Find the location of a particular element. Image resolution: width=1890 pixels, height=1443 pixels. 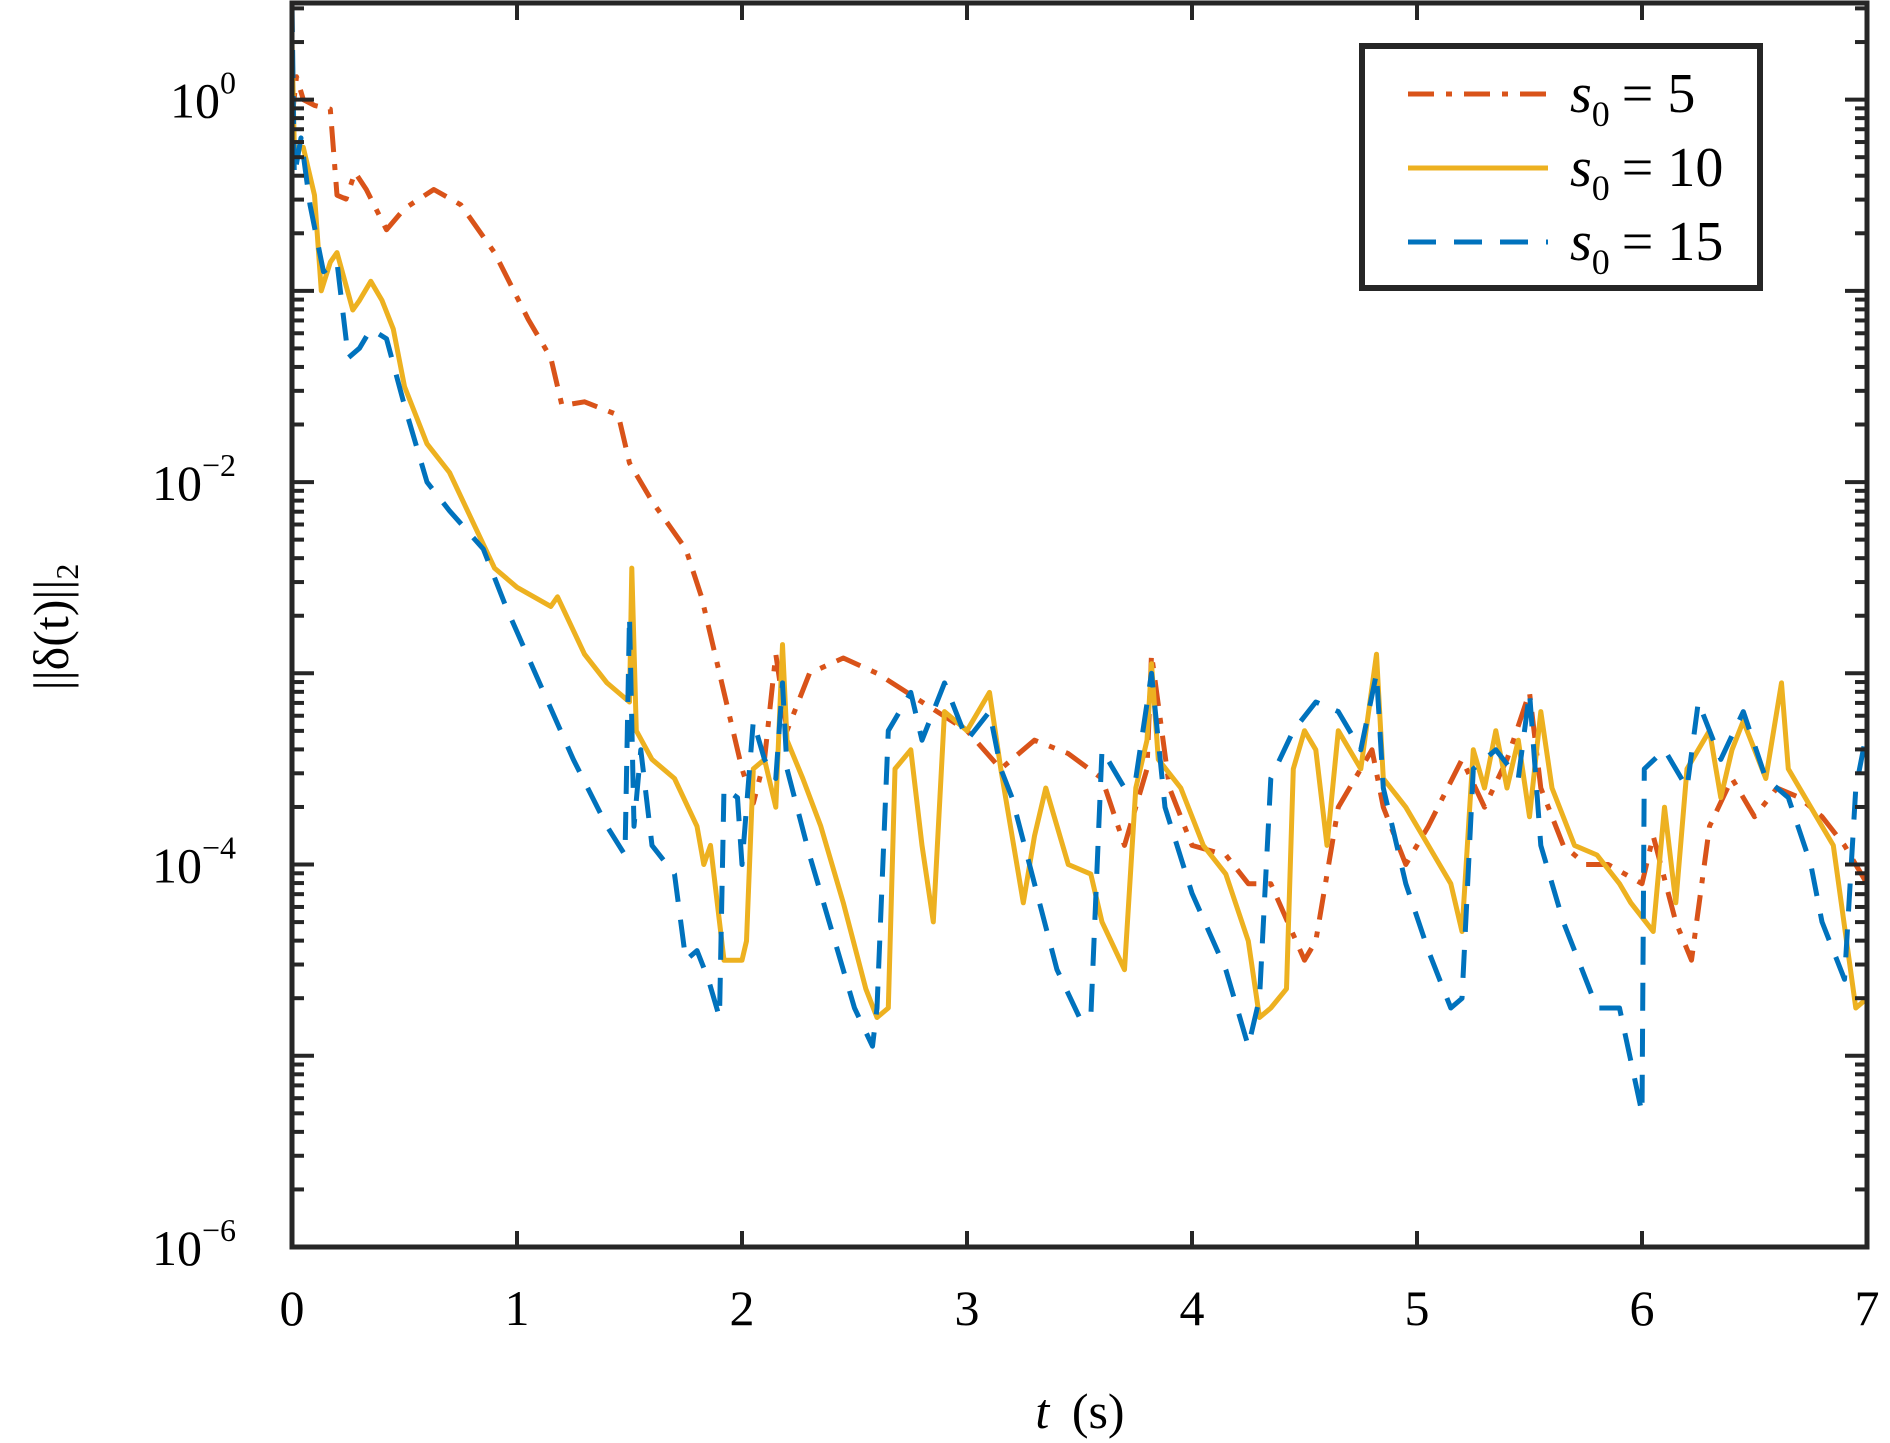

legend-label: s0 = 5 is located at coordinates (1632, 98).